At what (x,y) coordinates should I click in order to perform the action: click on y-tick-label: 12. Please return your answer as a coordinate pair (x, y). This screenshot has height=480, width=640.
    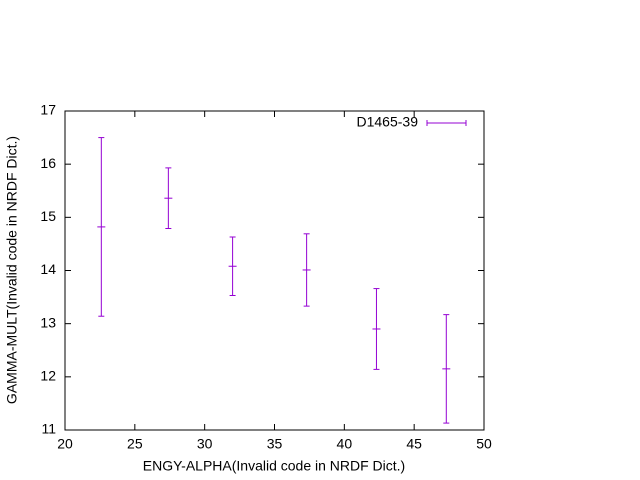
    Looking at the image, I should click on (48, 376).